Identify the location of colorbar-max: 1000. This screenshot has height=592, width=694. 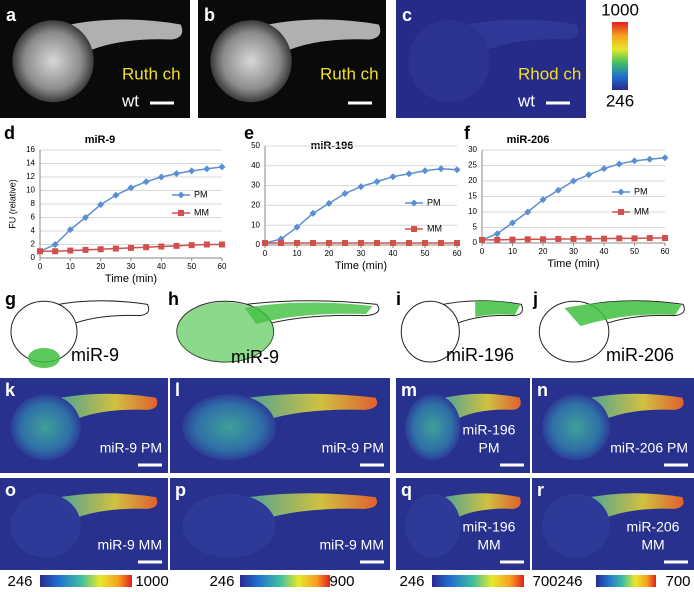
(620, 9).